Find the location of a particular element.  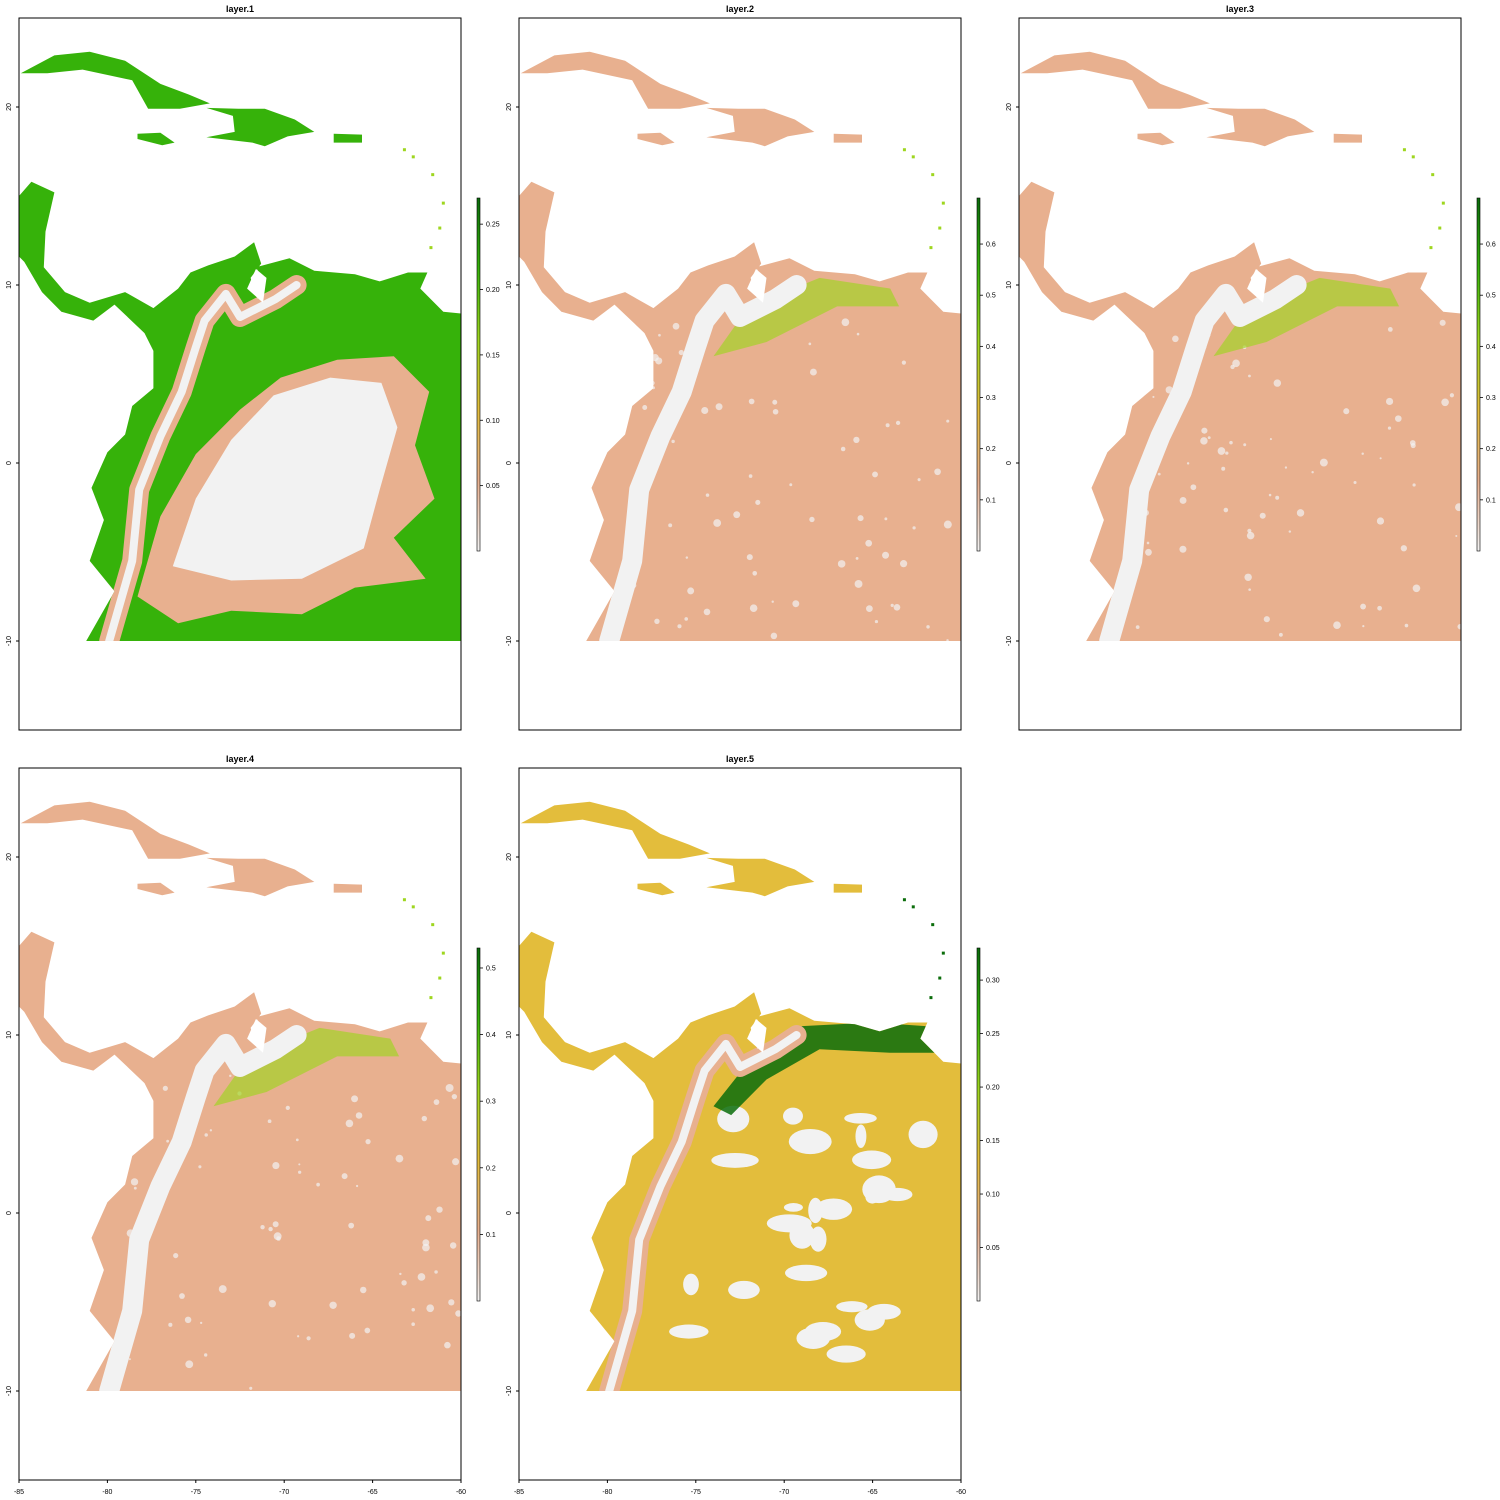

panel-title: layer.2 is located at coordinates (740, 9).